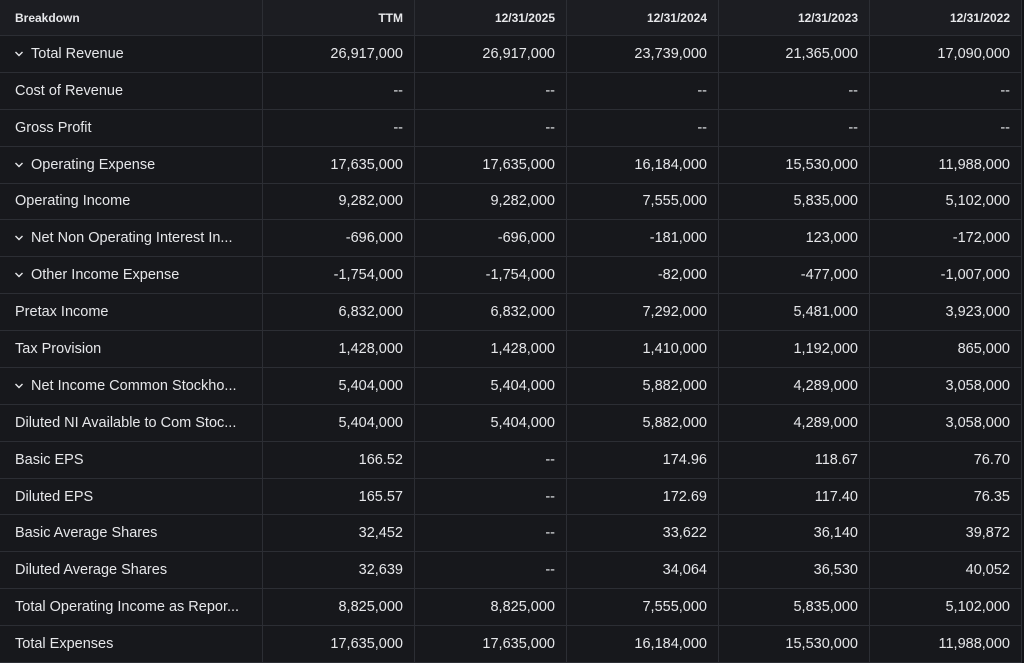 The width and height of the screenshot is (1024, 663). I want to click on value-cell: -1,754,000, so click(491, 276).